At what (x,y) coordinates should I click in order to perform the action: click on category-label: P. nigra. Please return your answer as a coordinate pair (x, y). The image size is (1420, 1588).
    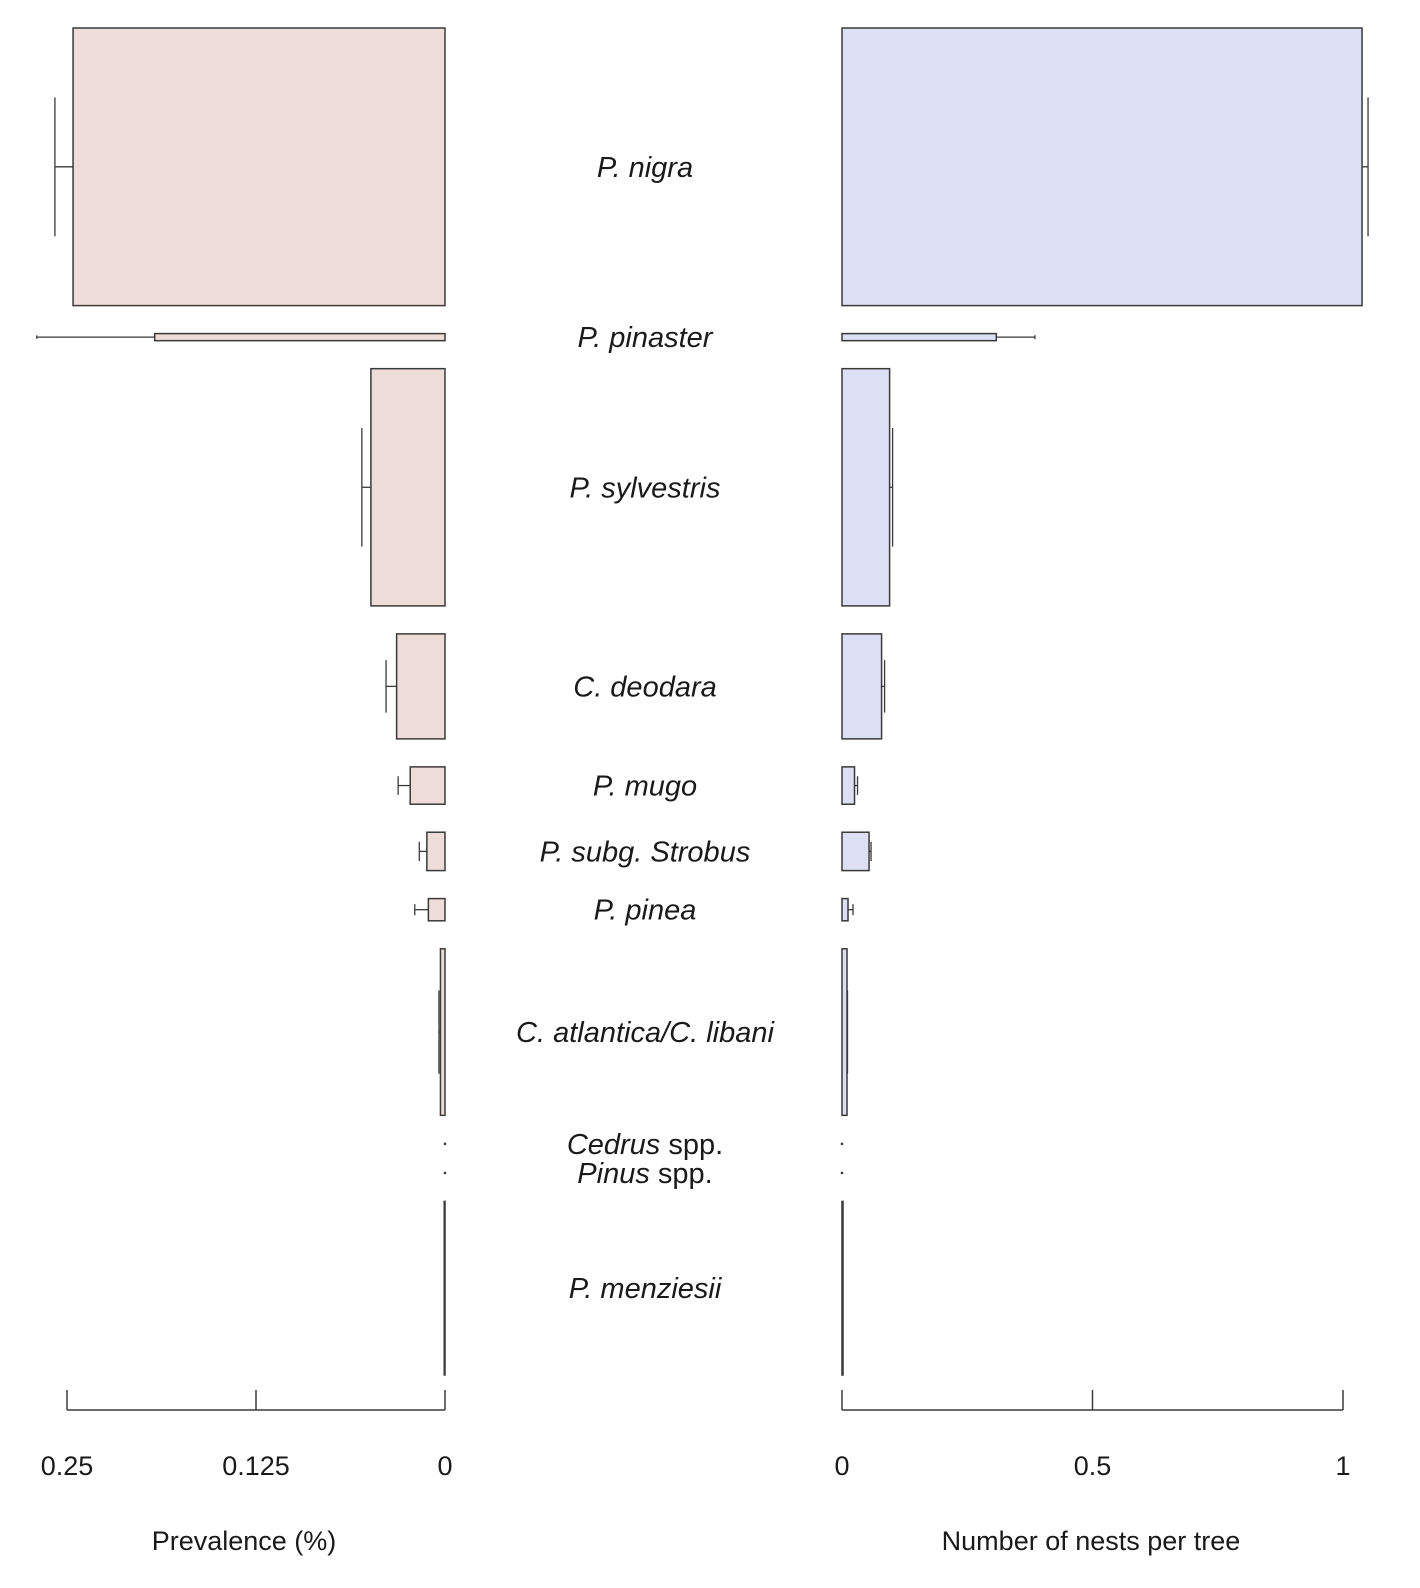
    Looking at the image, I should click on (645, 168).